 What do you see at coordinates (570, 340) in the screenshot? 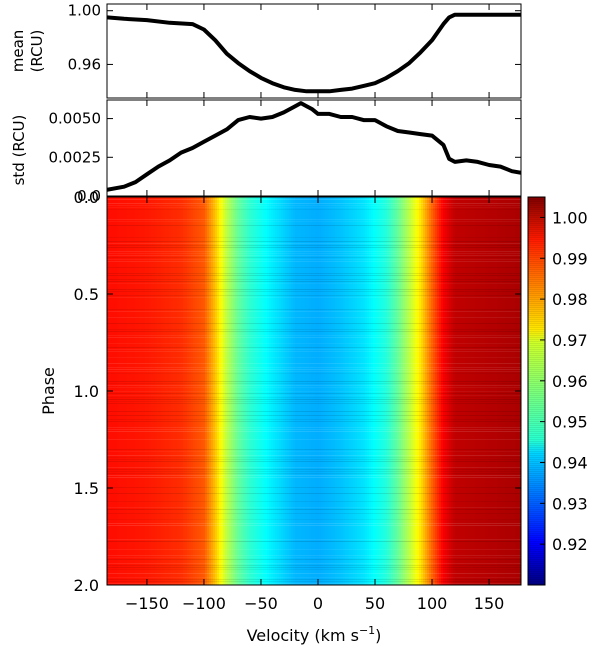
I see `colorbar-tick-label: 0.97` at bounding box center [570, 340].